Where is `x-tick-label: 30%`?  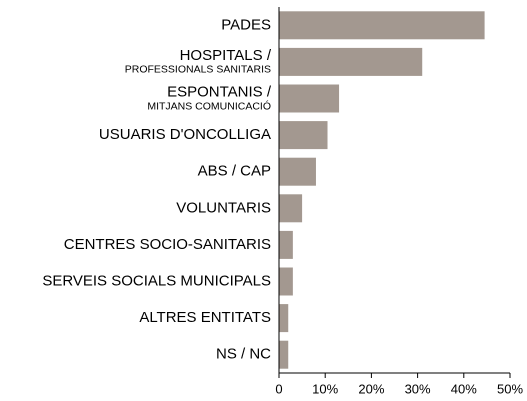 x-tick-label: 30% is located at coordinates (418, 388).